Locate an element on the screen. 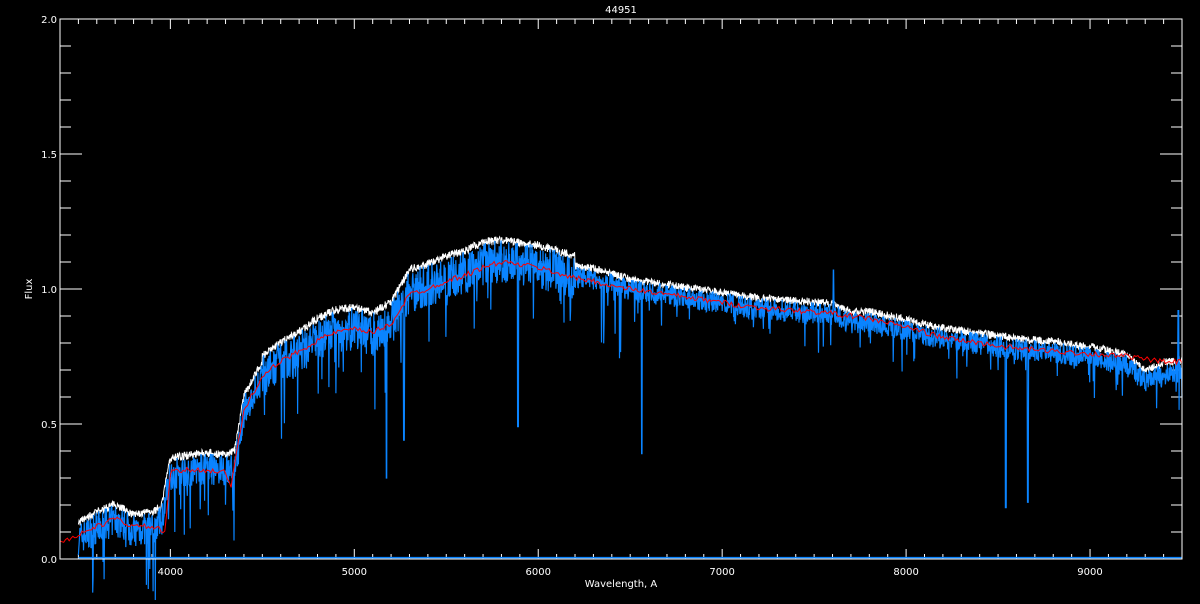  chart-title: 44951 is located at coordinates (621, 10).